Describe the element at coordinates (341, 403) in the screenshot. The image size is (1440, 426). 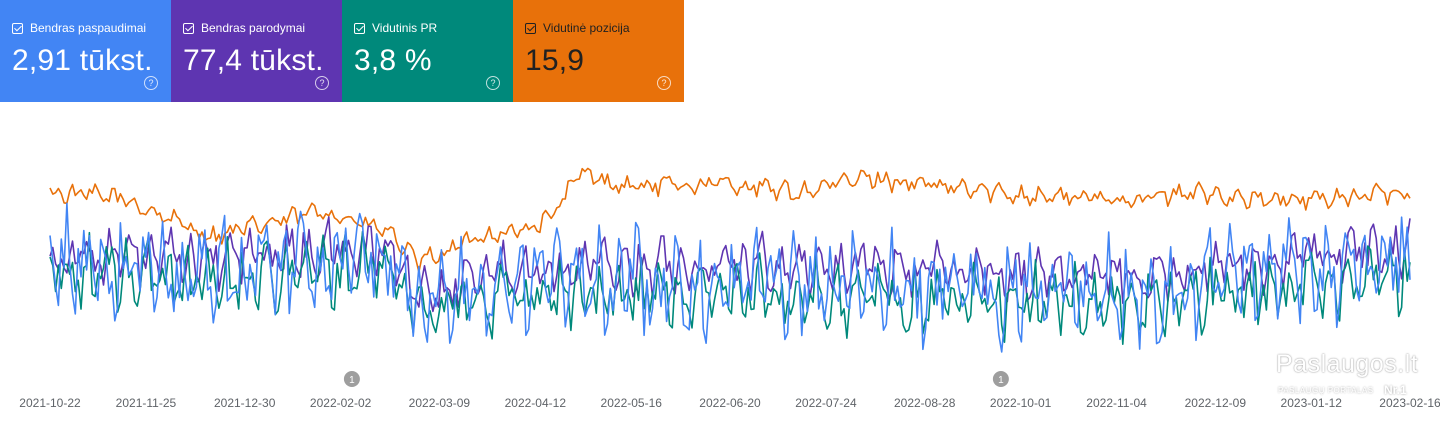
I see `x-tick-label: 2022-02-02` at that location.